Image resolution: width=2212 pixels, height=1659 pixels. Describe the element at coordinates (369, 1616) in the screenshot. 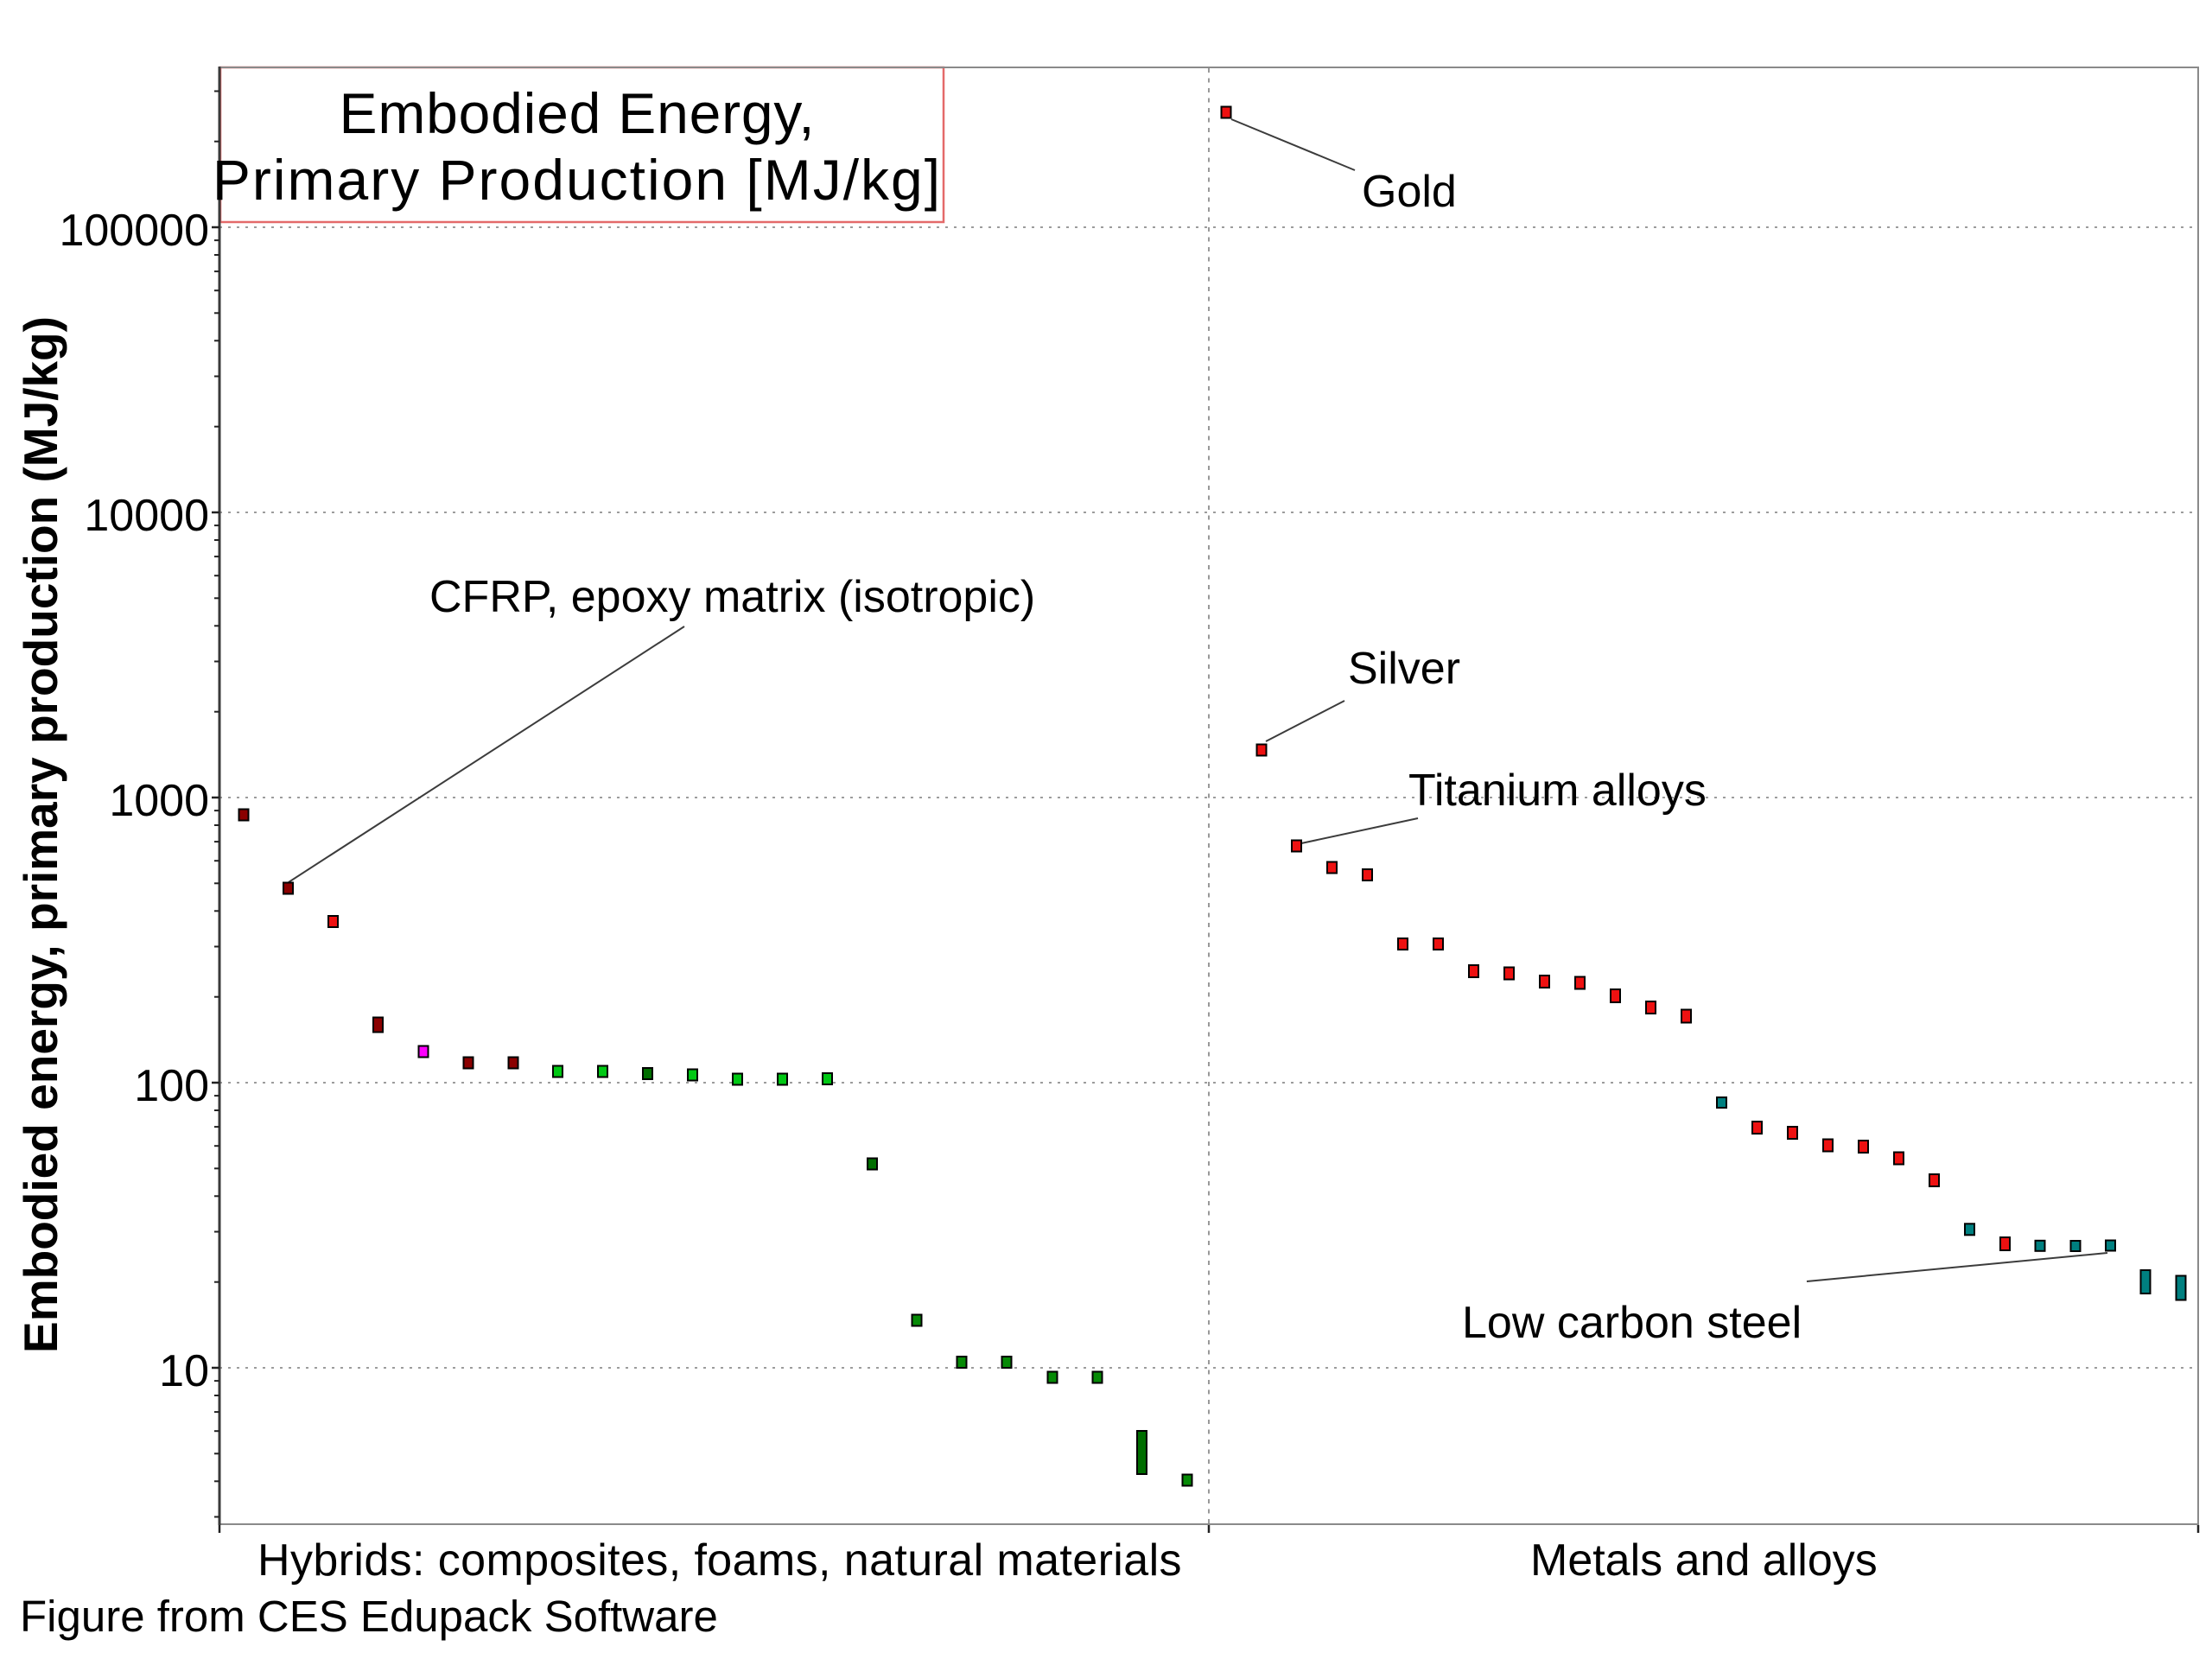

I see `svg-text:Figure from CES Edupack Softwa: Figure from CES Edupack Software` at that location.